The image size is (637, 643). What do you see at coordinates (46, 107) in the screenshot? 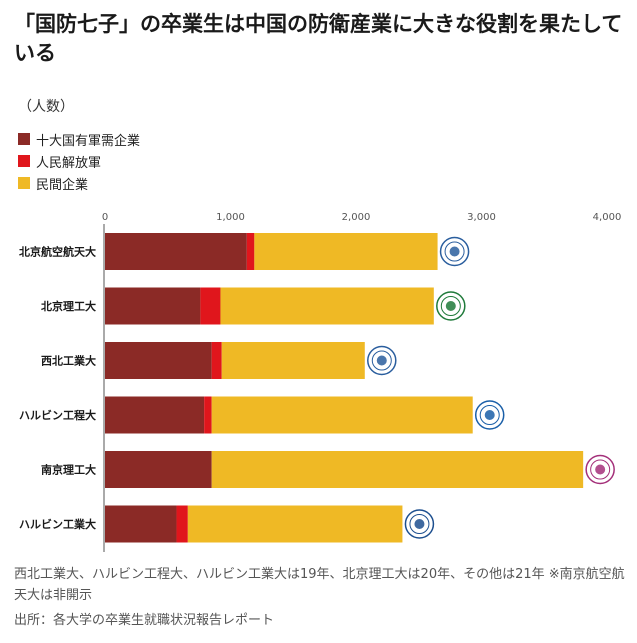
I see `unit-label: （人数）` at bounding box center [46, 107].